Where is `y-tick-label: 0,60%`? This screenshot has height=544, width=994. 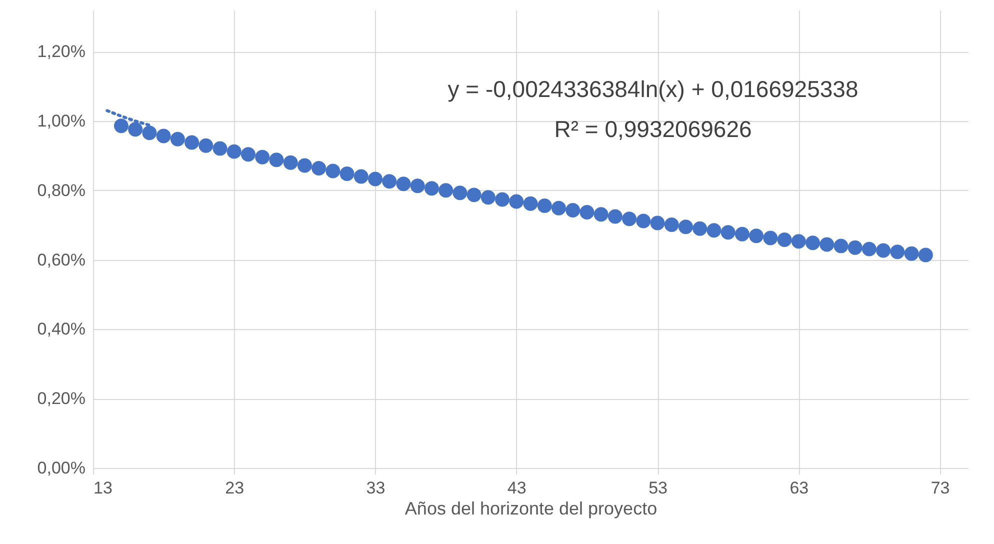 y-tick-label: 0,60% is located at coordinates (61, 260).